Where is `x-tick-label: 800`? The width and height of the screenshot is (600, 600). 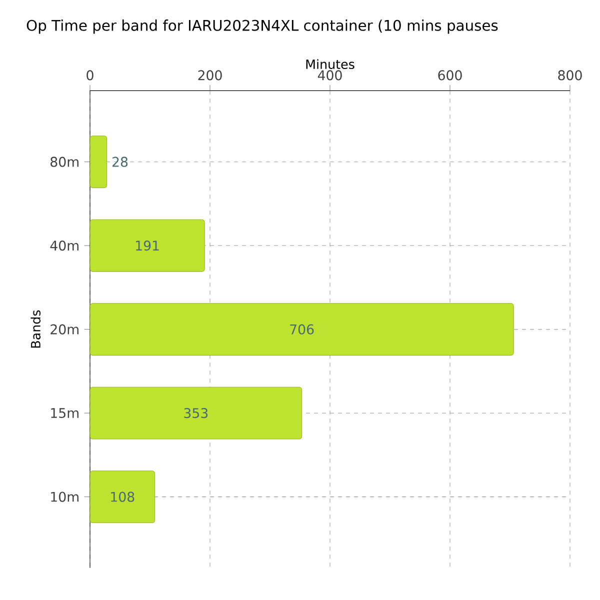
x-tick-label: 800 is located at coordinates (570, 75).